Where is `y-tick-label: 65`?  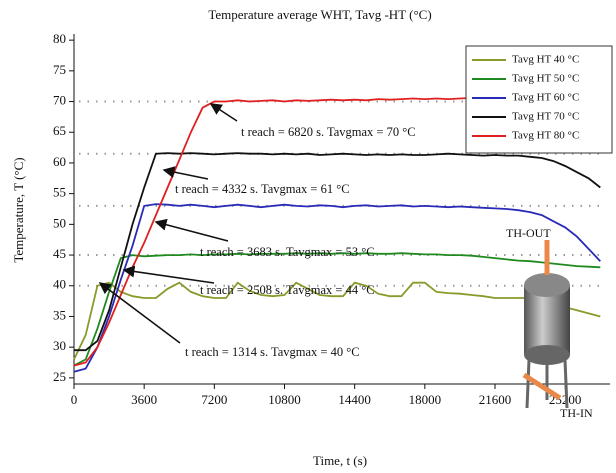 y-tick-label: 65 is located at coordinates (59, 130).